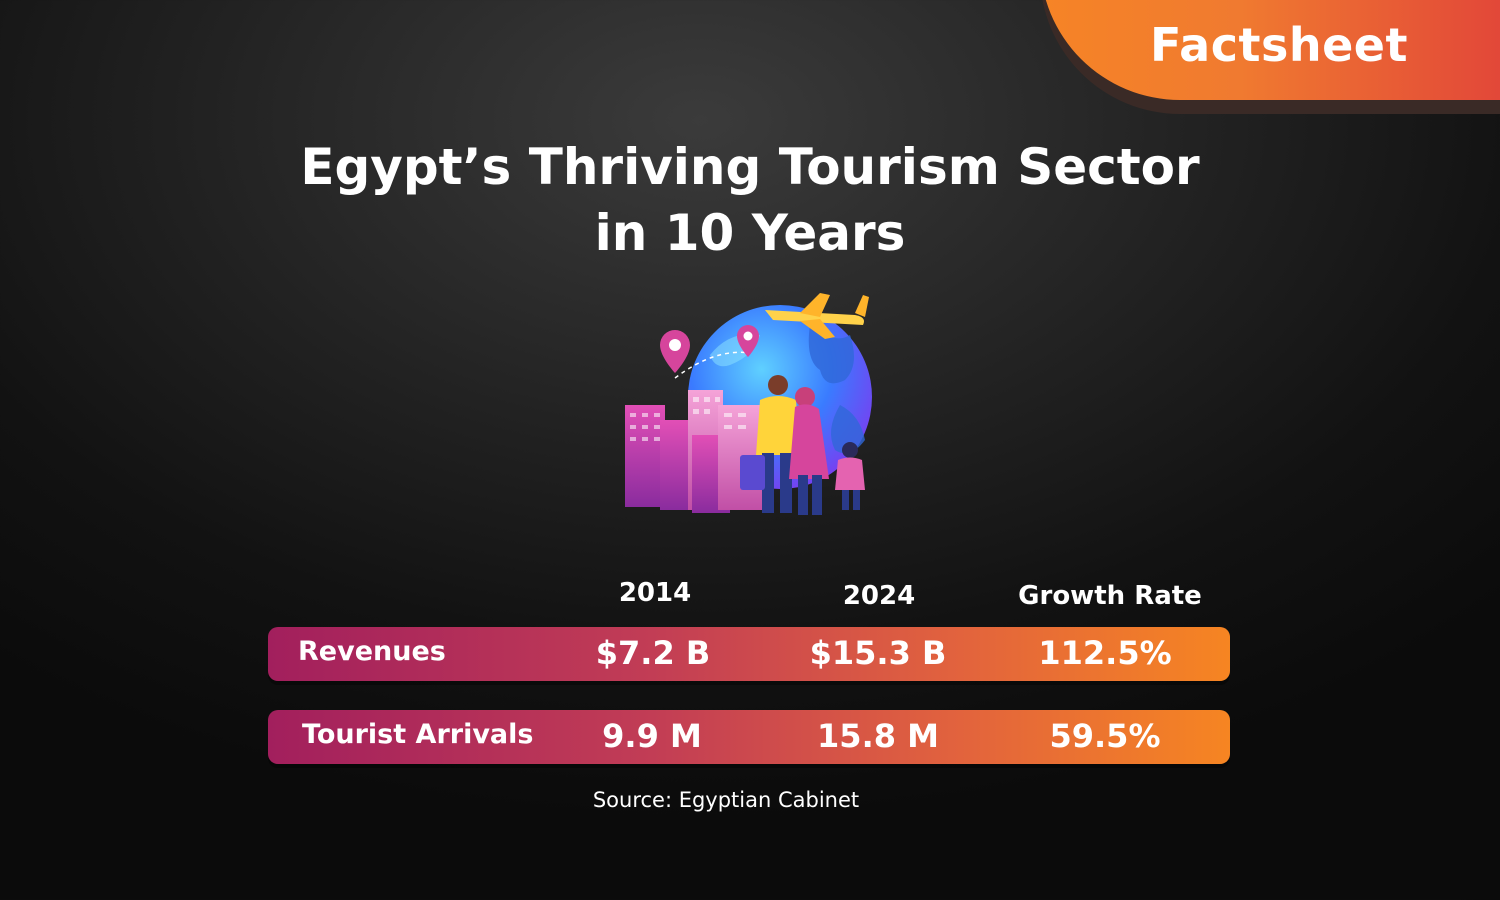 The height and width of the screenshot is (900, 1500). What do you see at coordinates (726, 800) in the screenshot?
I see `source-note: Source: Egyptian Cabinet` at bounding box center [726, 800].